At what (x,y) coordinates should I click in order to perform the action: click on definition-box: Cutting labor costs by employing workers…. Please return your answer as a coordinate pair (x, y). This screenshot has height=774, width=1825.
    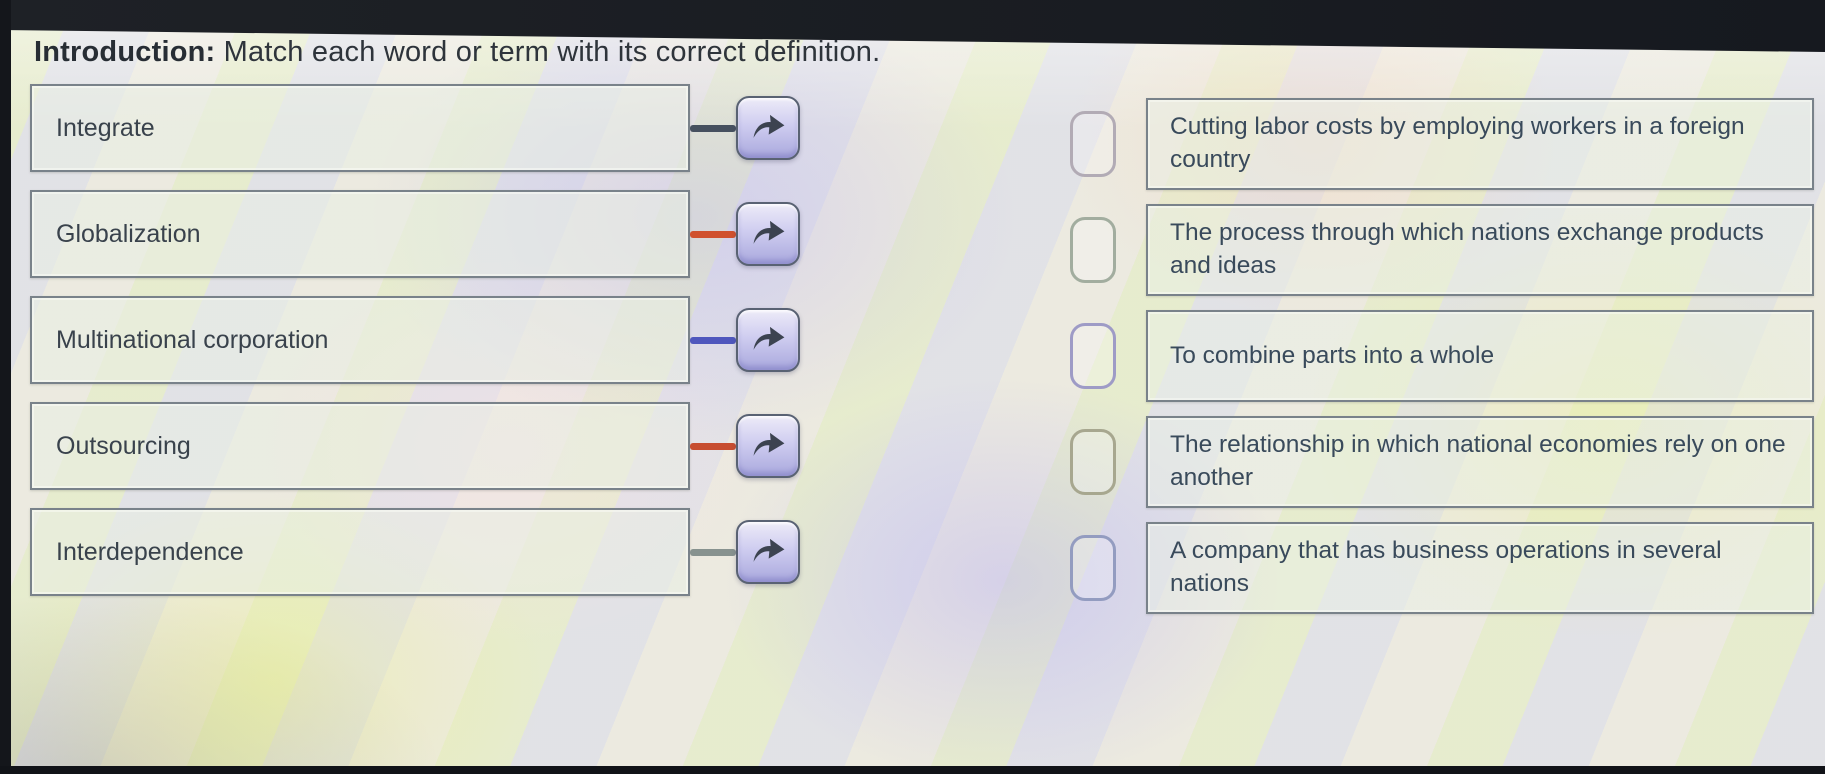
    Looking at the image, I should click on (1480, 144).